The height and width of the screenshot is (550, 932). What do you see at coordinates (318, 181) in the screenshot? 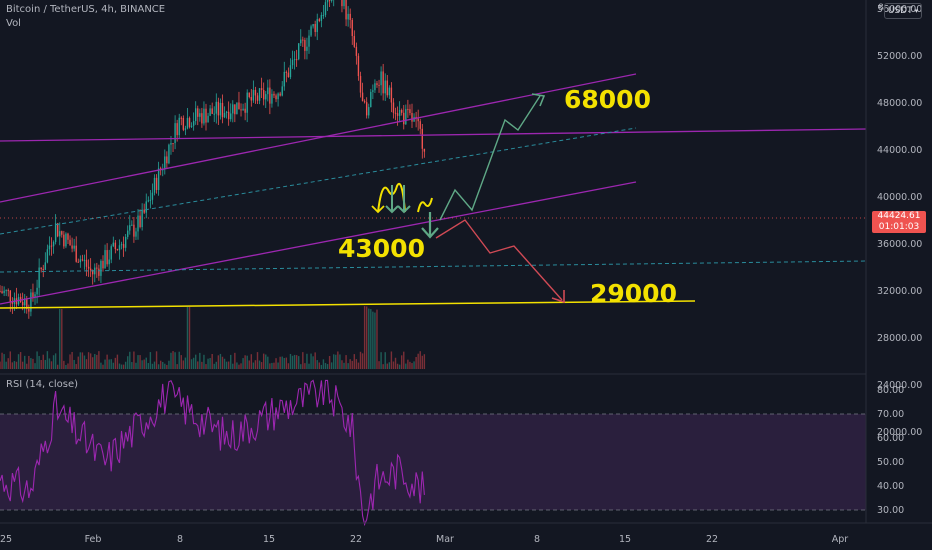
I see `channel-median-dashed` at bounding box center [318, 181].